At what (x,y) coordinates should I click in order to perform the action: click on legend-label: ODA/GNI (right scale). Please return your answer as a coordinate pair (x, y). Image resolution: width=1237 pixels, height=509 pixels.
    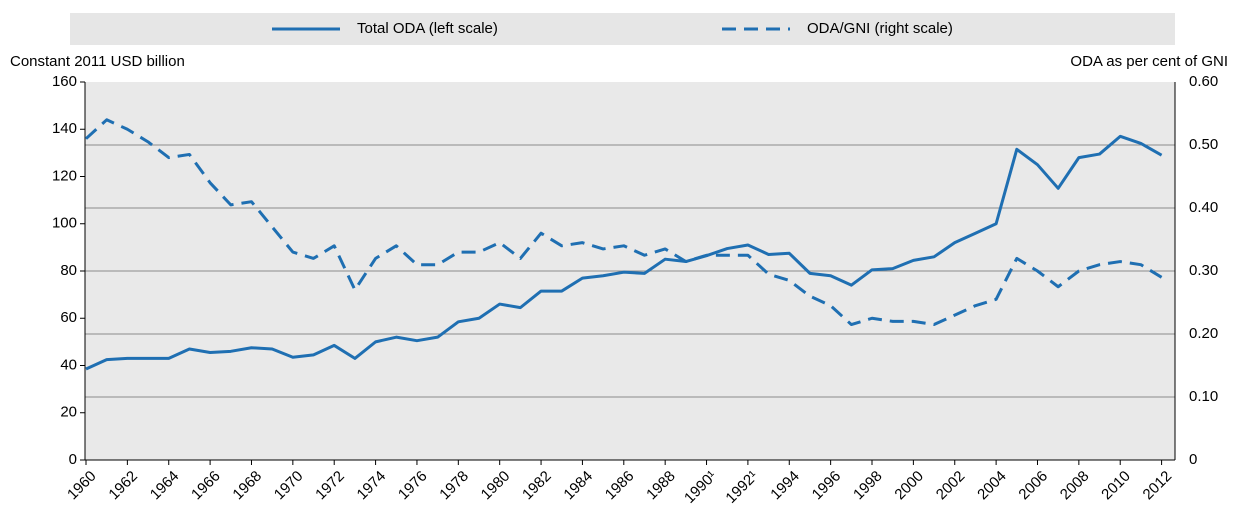
    Looking at the image, I should click on (880, 28).